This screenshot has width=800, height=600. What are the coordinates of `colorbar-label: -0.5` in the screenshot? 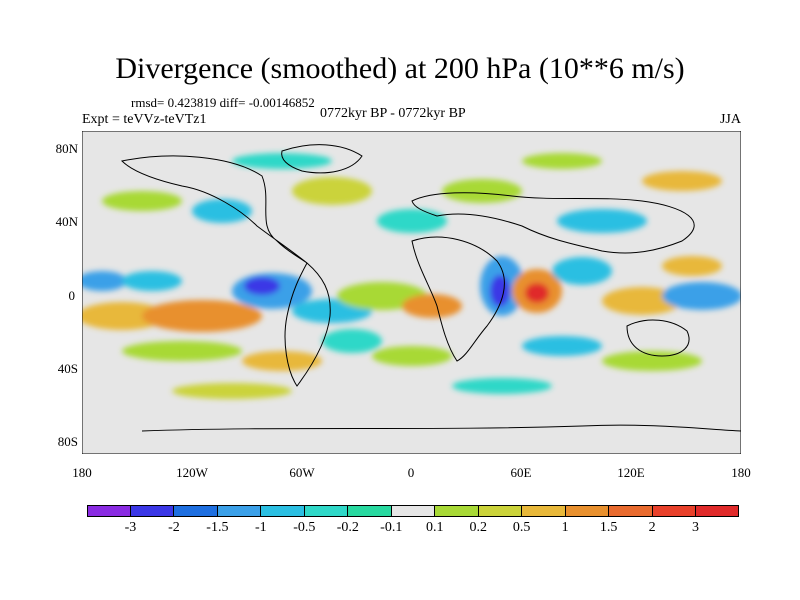 It's located at (304, 527).